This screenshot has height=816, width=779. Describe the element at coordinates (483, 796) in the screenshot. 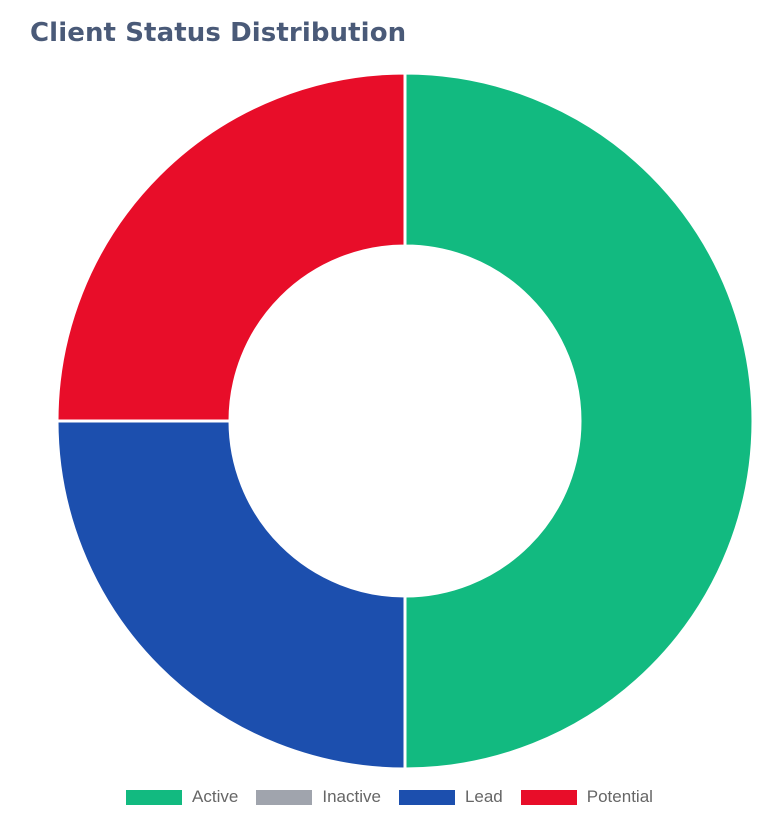

I see `legend-label-lead: Lead` at that location.